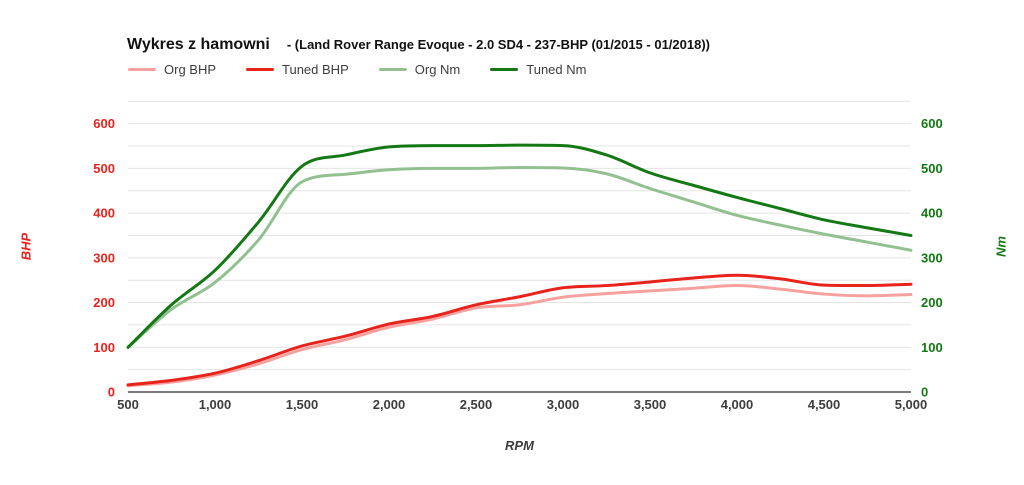 Image resolution: width=1024 pixels, height=485 pixels. I want to click on x-tick-4000: 4,000, so click(737, 404).